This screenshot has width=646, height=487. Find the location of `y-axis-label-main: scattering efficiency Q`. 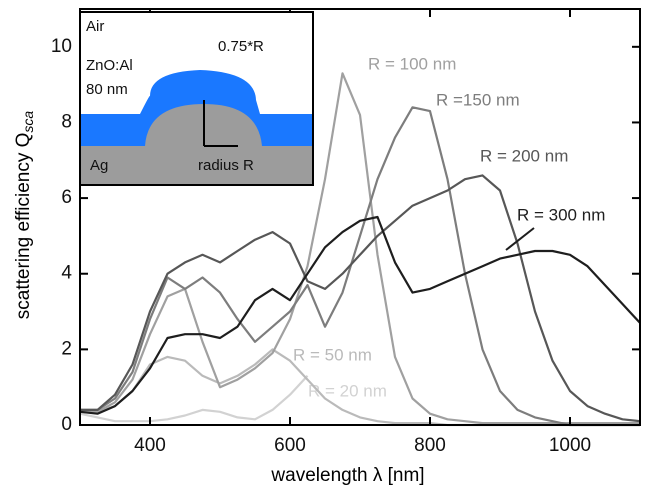

y-axis-label-main: scattering efficiency Q is located at coordinates (23, 226).